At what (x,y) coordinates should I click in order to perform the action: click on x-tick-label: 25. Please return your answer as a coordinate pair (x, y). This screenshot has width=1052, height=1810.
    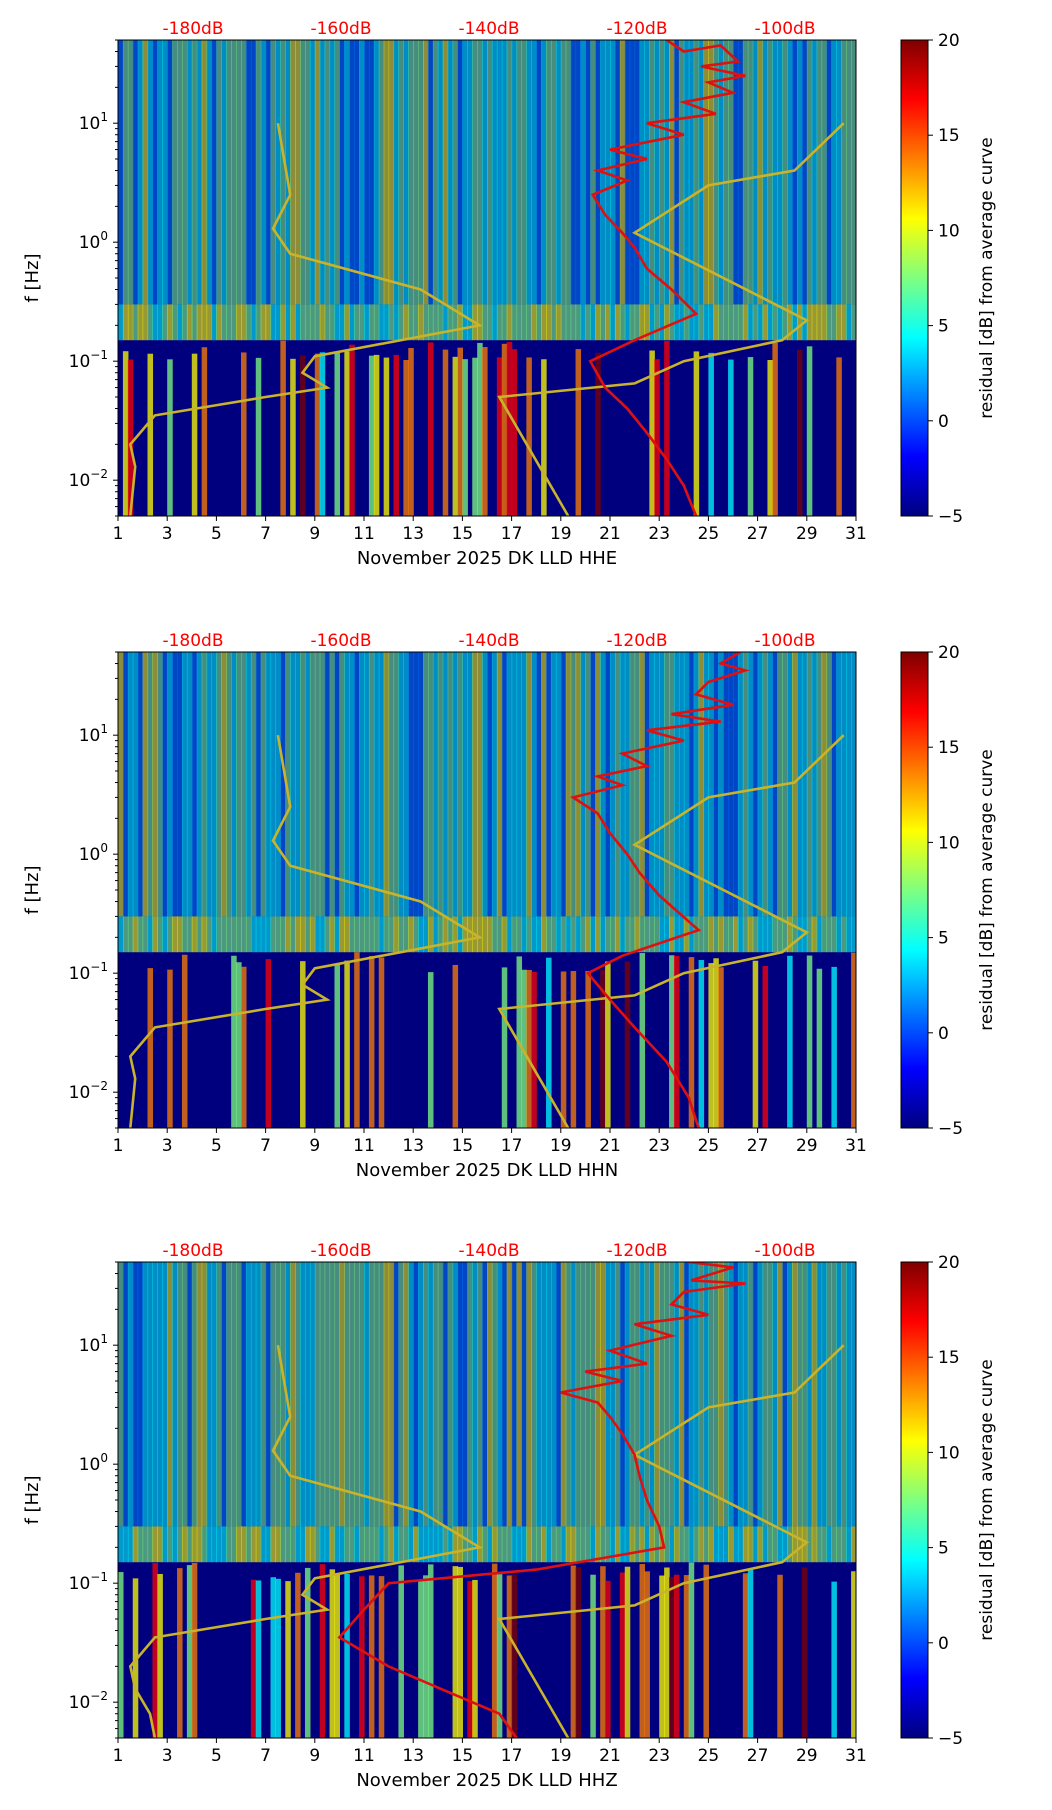
    Looking at the image, I should click on (709, 1146).